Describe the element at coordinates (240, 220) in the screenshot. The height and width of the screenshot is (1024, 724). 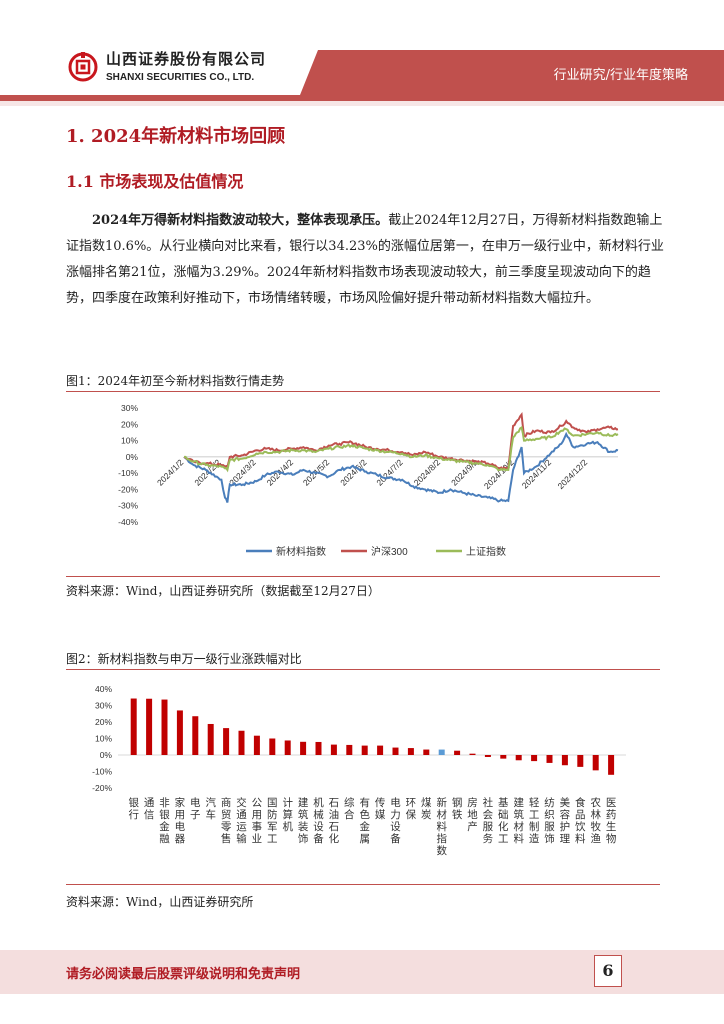
I see `paragraph-lead: 2024年万得新材料指数波动较大，整体表现承压。` at that location.